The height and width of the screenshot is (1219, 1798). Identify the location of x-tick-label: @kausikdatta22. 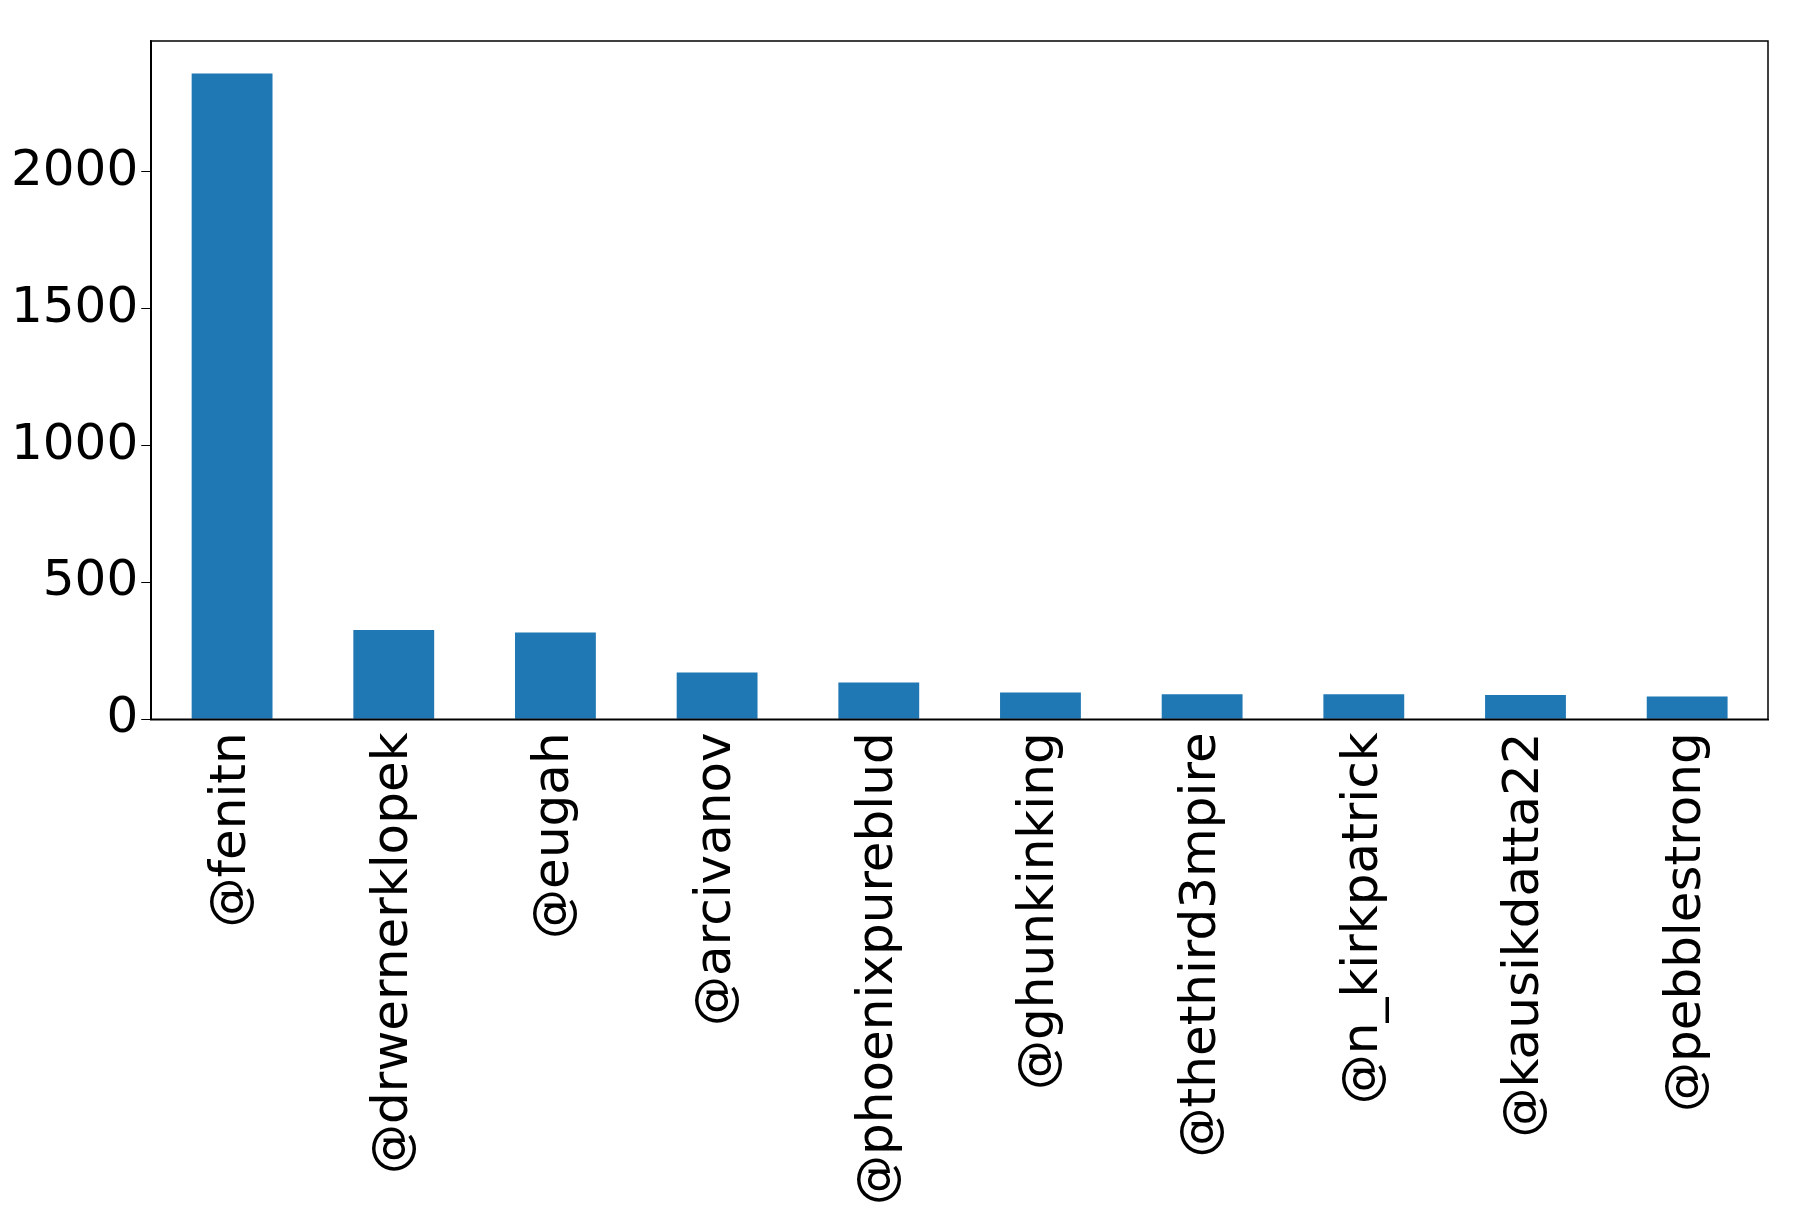
(1521, 935).